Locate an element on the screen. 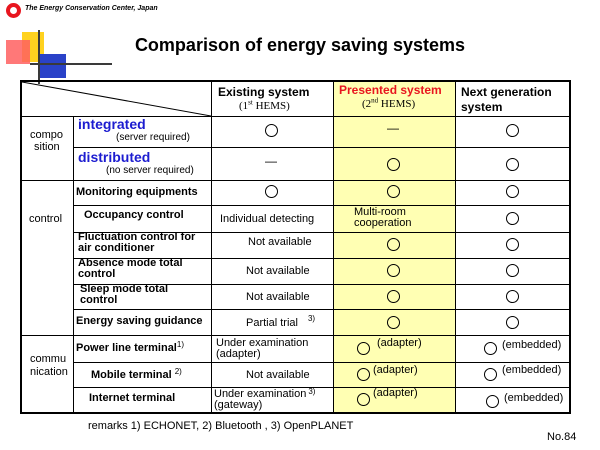 Image resolution: width=600 pixels, height=450 pixels. fluctuation-presented-circle is located at coordinates (393, 244).